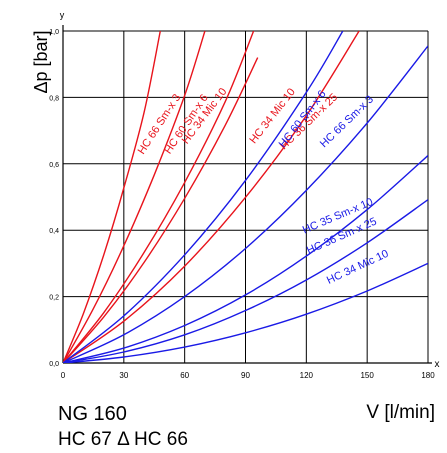 Image resolution: width=447 pixels, height=453 pixels. What do you see at coordinates (54, 364) in the screenshot?
I see `y-tick-label: 0,0` at bounding box center [54, 364].